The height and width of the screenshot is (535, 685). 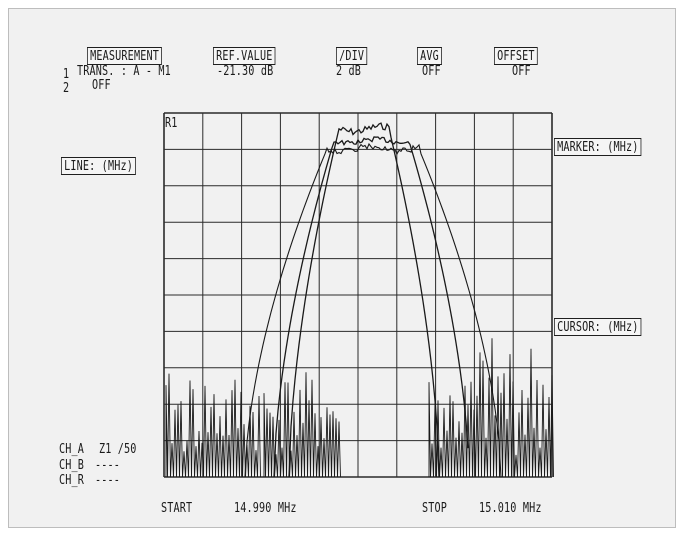 I want to click on ref-value-label: REF.VALUE, so click(x=244, y=56).